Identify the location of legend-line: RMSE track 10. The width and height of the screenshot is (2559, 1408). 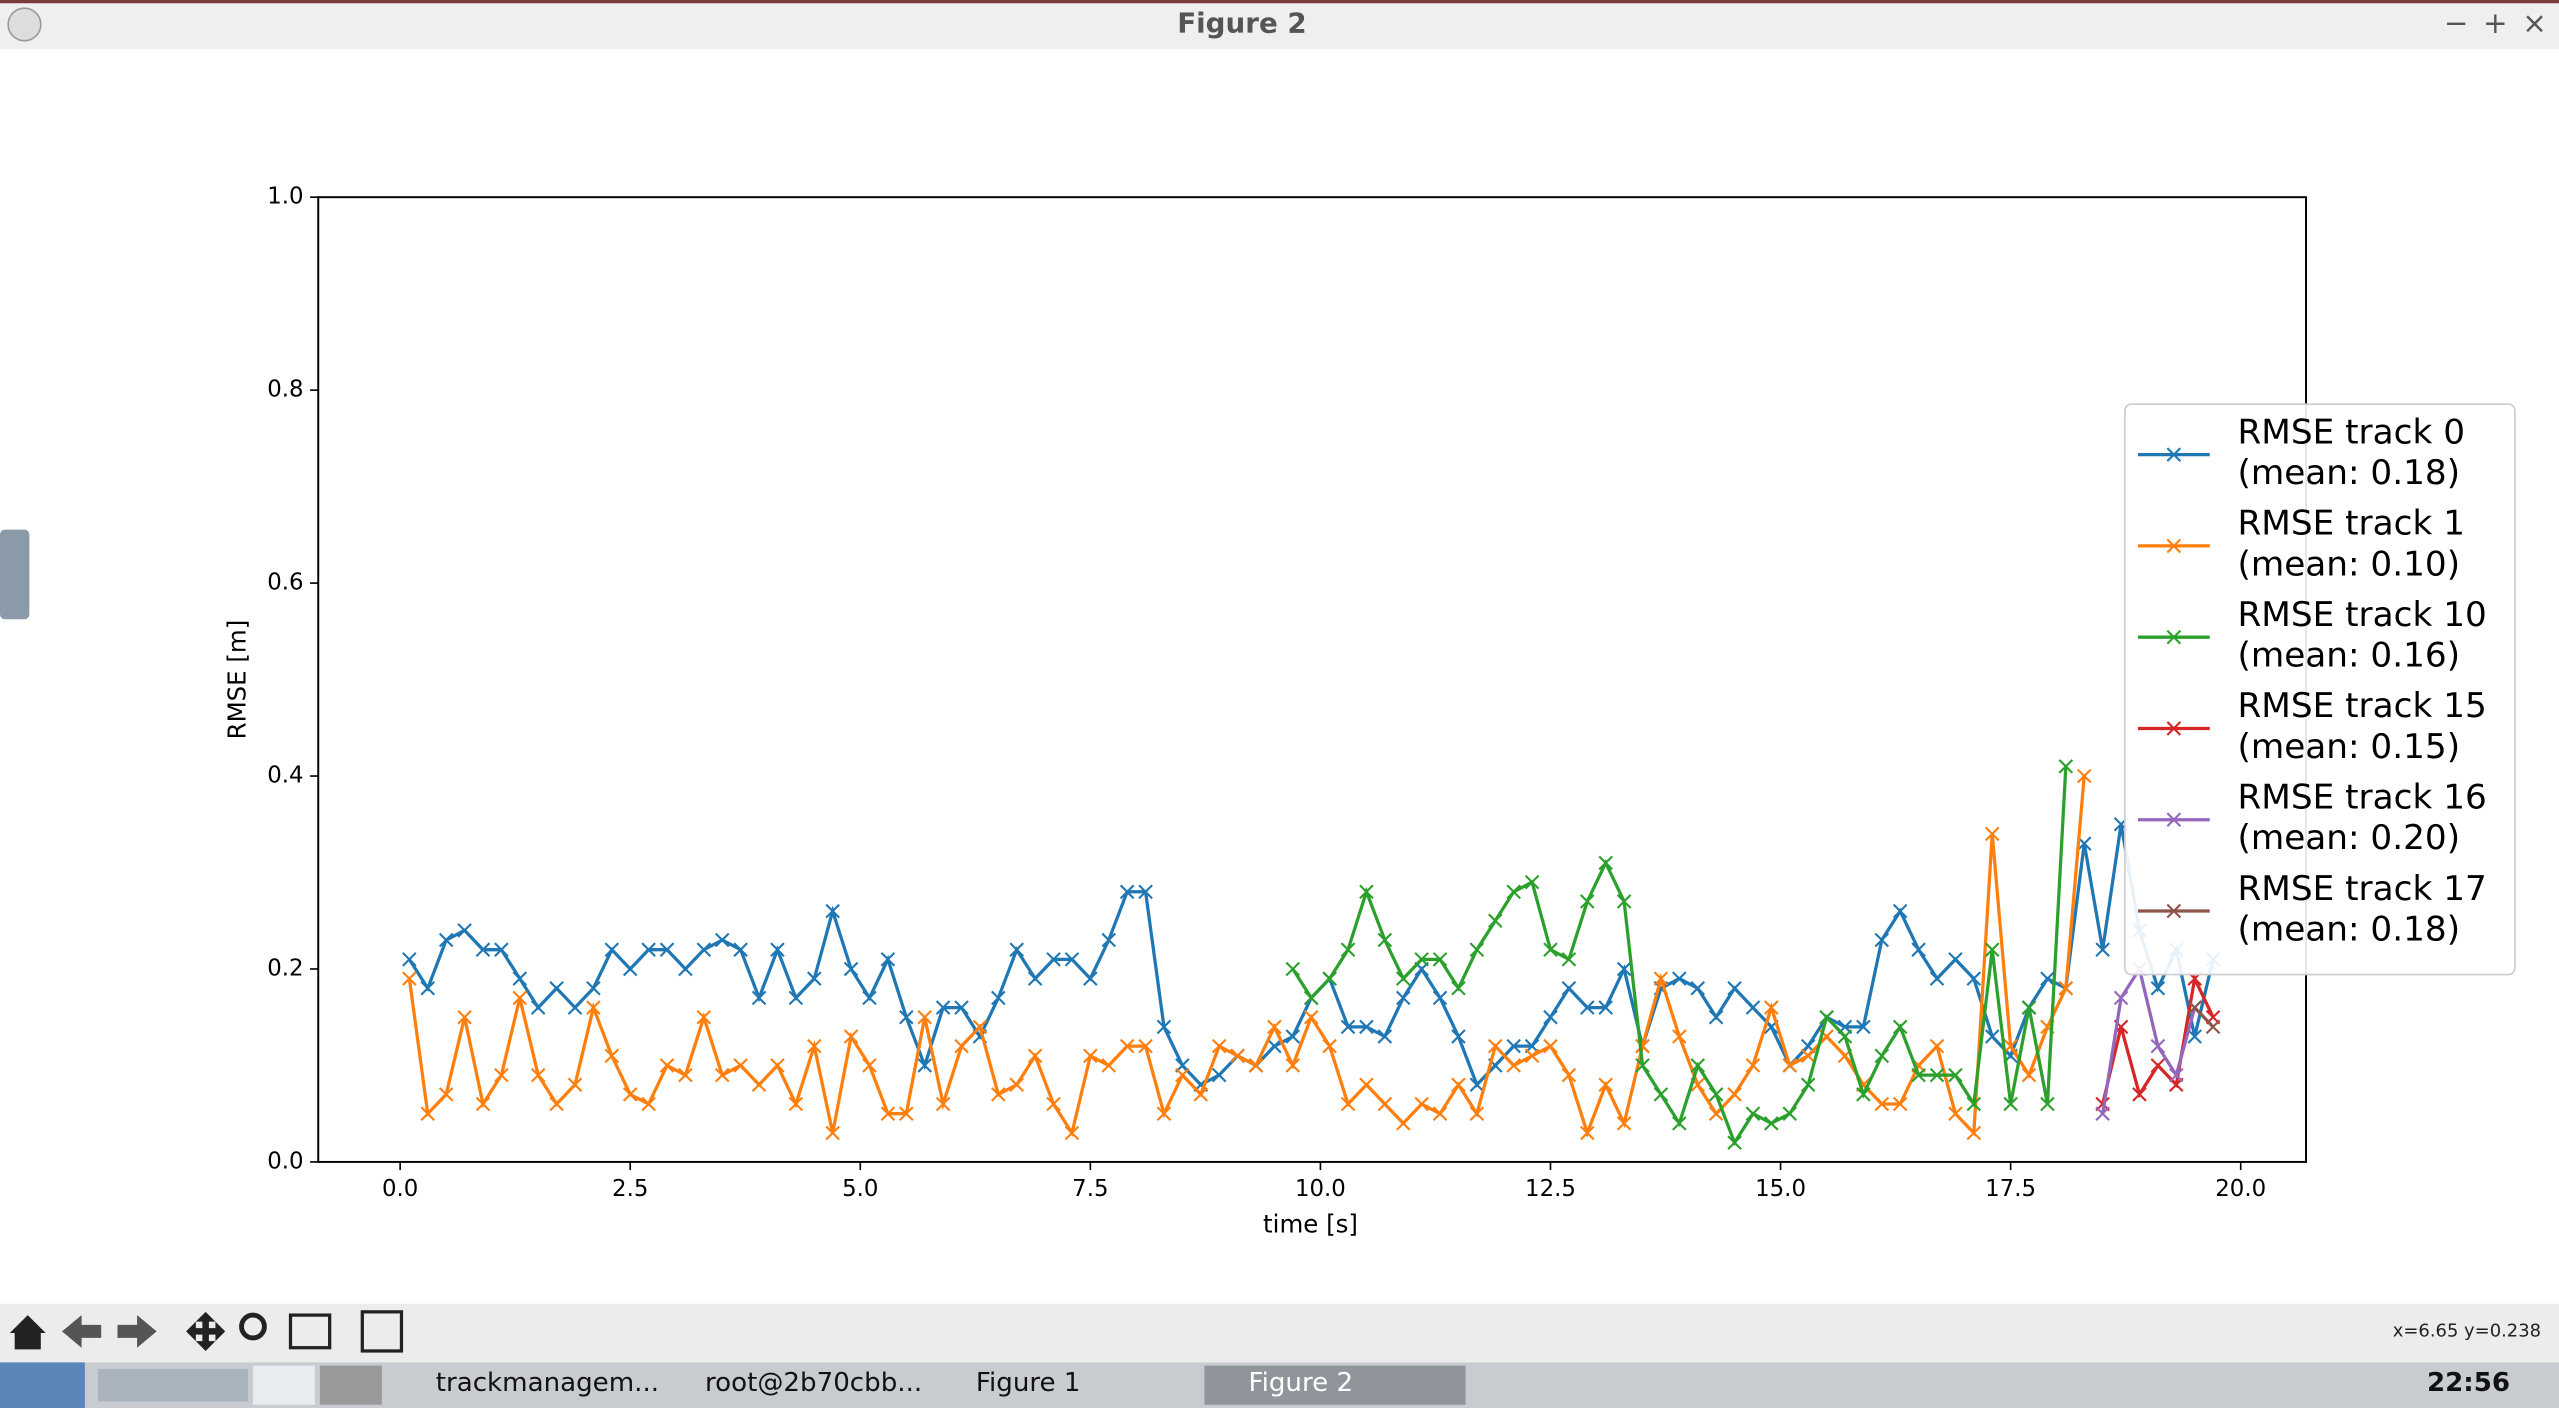
(2361, 615).